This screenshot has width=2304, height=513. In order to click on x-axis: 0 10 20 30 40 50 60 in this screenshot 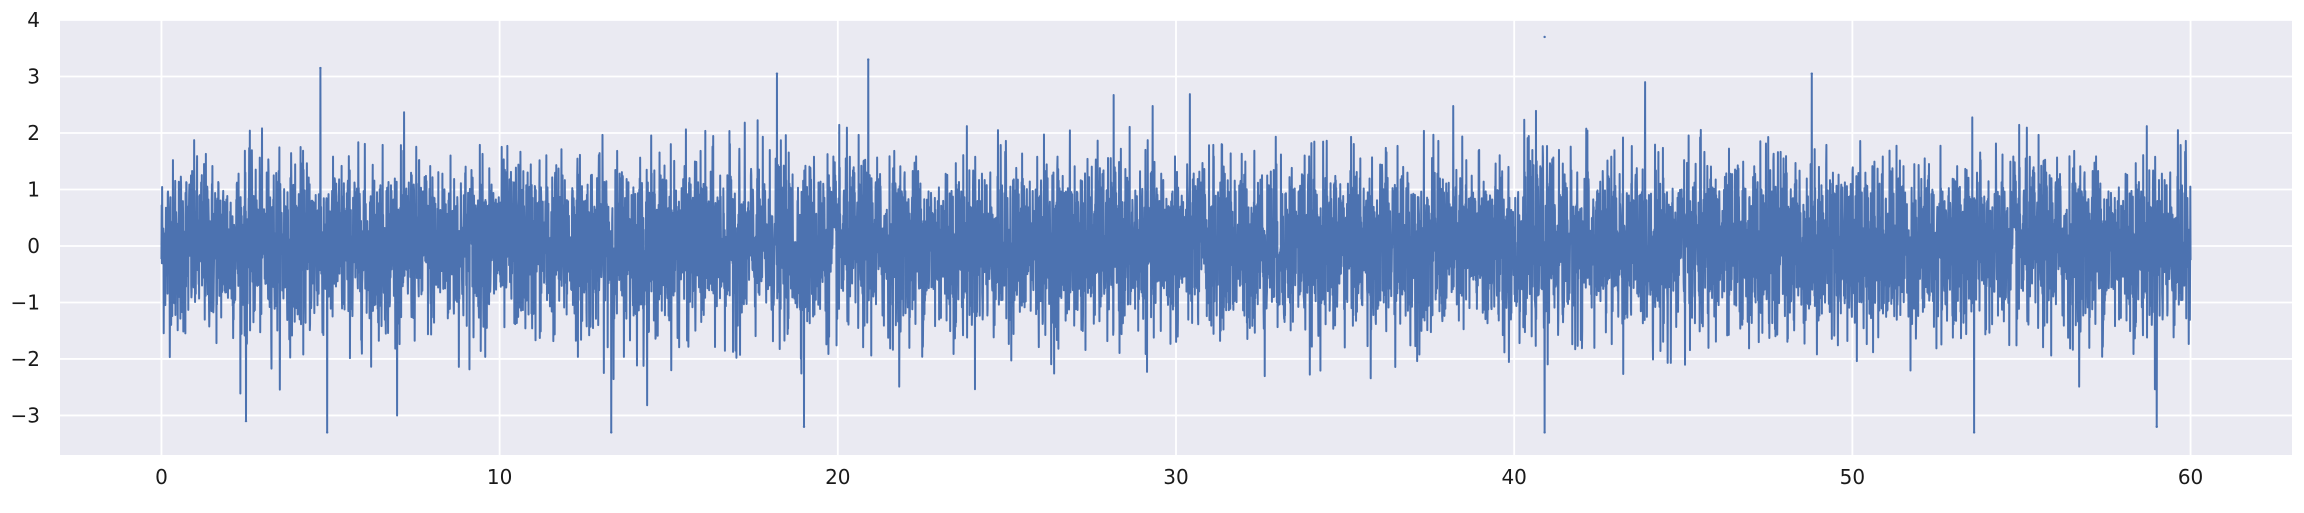, I will do `click(1179, 477)`.